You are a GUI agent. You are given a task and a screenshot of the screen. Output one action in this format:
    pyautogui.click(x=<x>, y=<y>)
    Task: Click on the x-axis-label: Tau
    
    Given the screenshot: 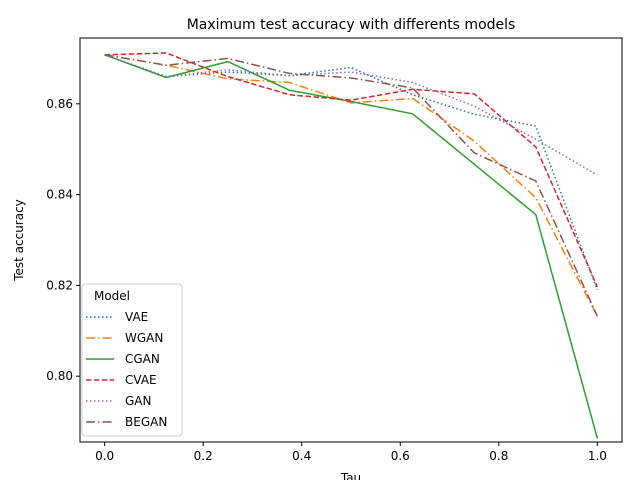 What is the action you would take?
    pyautogui.click(x=350, y=475)
    